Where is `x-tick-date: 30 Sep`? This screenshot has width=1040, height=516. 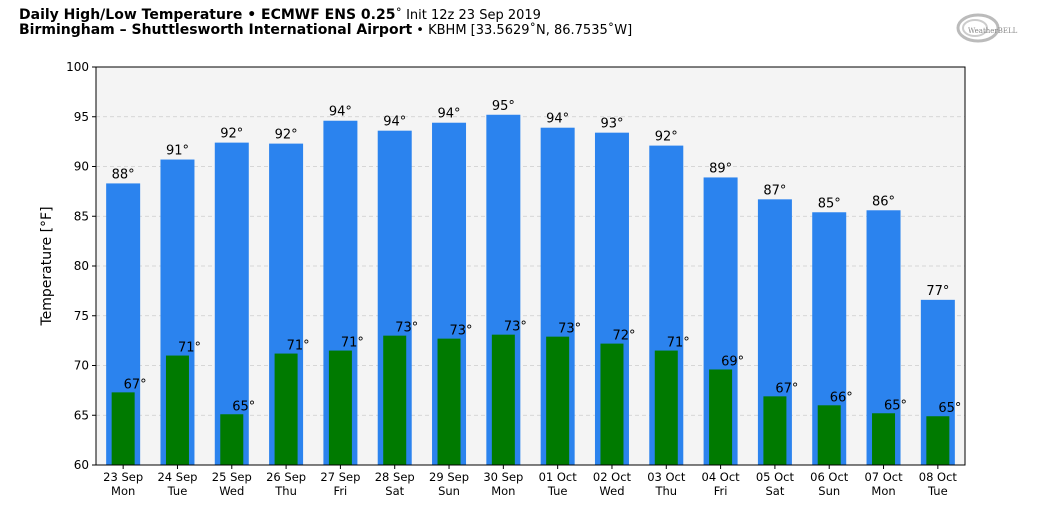
x-tick-date: 30 Sep is located at coordinates (503, 477).